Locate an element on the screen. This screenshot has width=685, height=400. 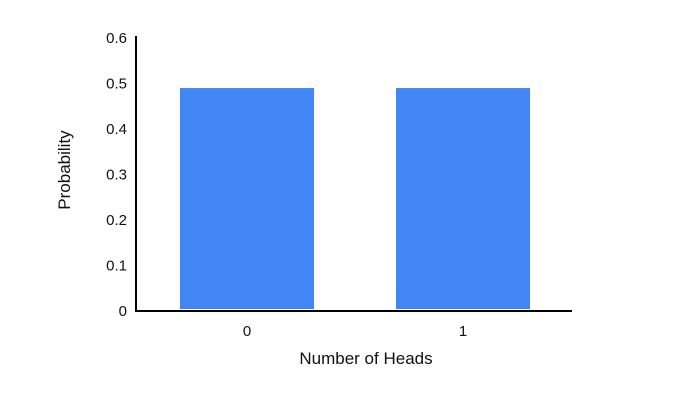
y-tick-label: 0.4 is located at coordinates (116, 129).